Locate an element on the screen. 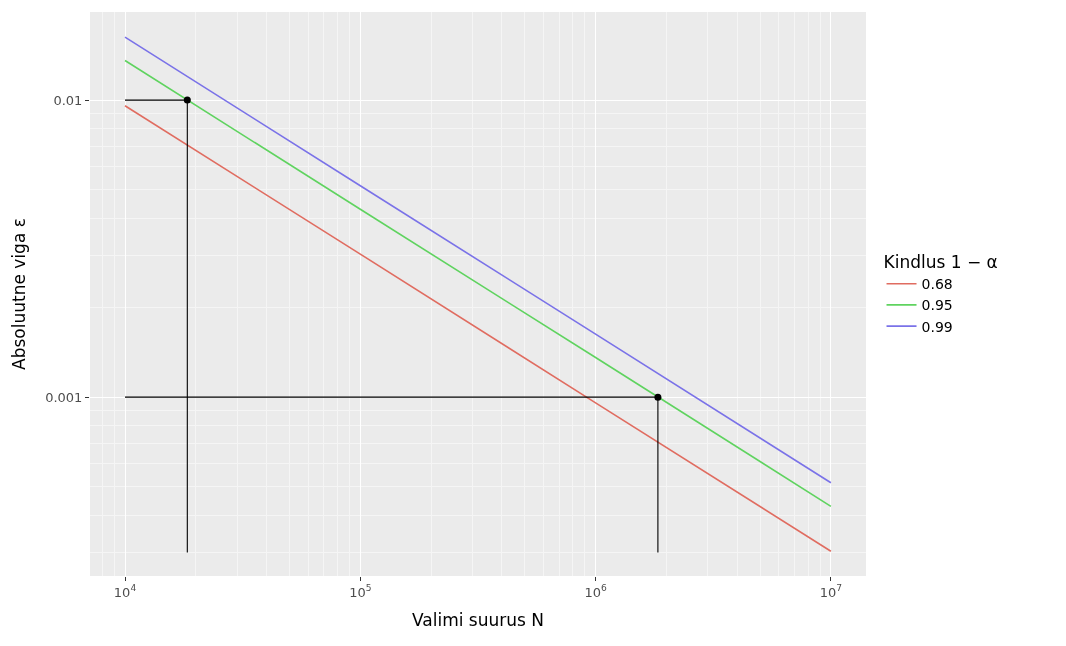 This screenshot has height=646, width=1066. x-tick-label: 10$^{7}$ is located at coordinates (831, 591).